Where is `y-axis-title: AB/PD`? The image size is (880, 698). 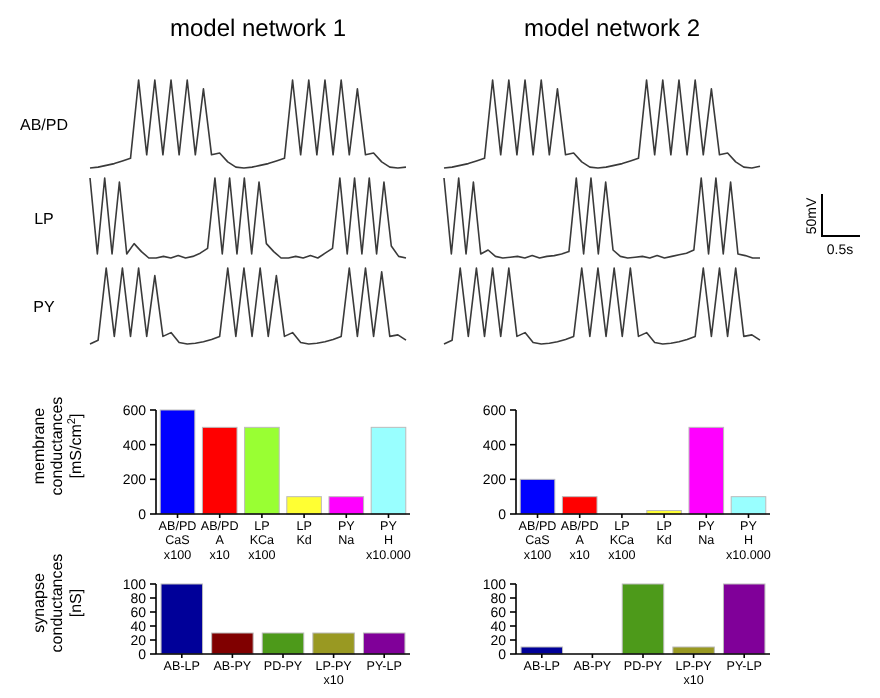 y-axis-title: AB/PD is located at coordinates (44, 125).